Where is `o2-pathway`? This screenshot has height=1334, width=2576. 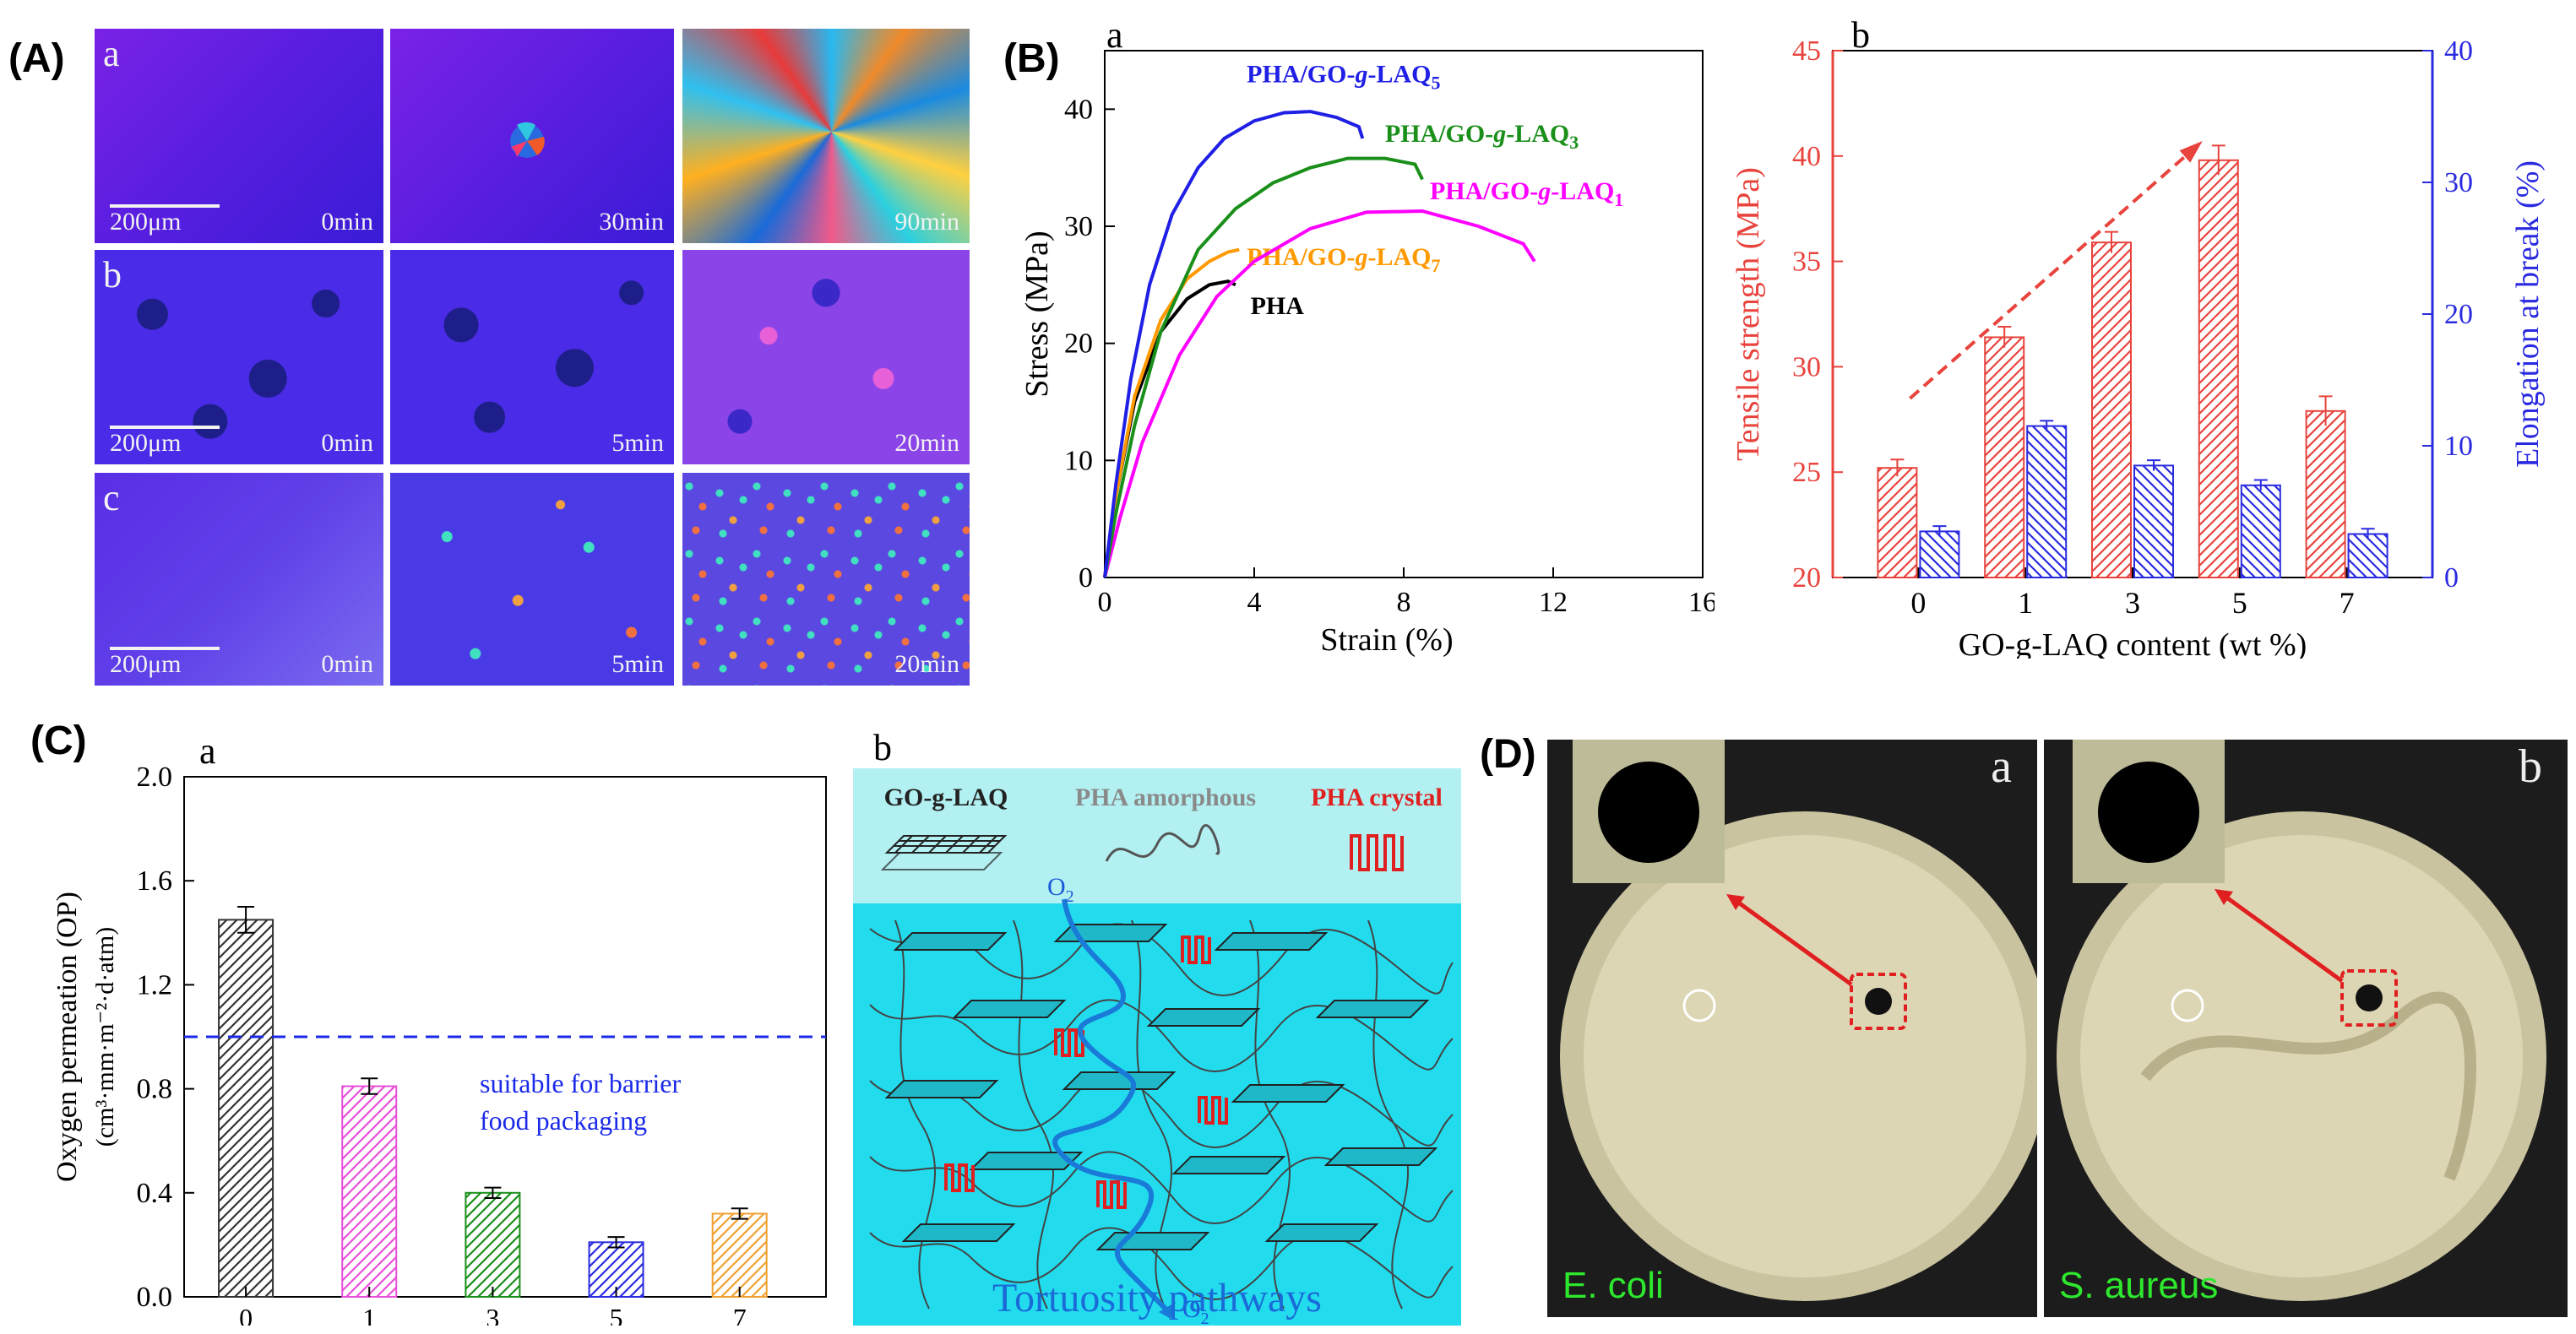
o2-pathway is located at coordinates (1110, 1104).